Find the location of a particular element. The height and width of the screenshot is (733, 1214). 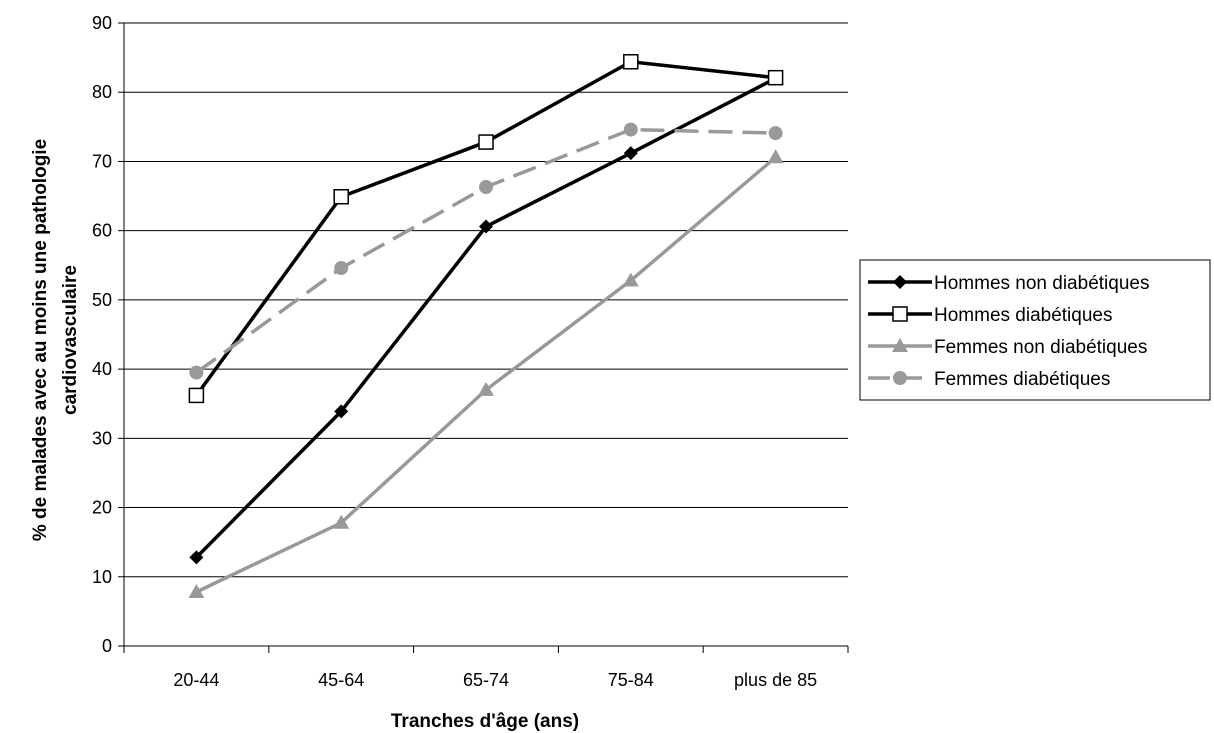

x-tick-label-3: 75-84 is located at coordinates (631, 680).